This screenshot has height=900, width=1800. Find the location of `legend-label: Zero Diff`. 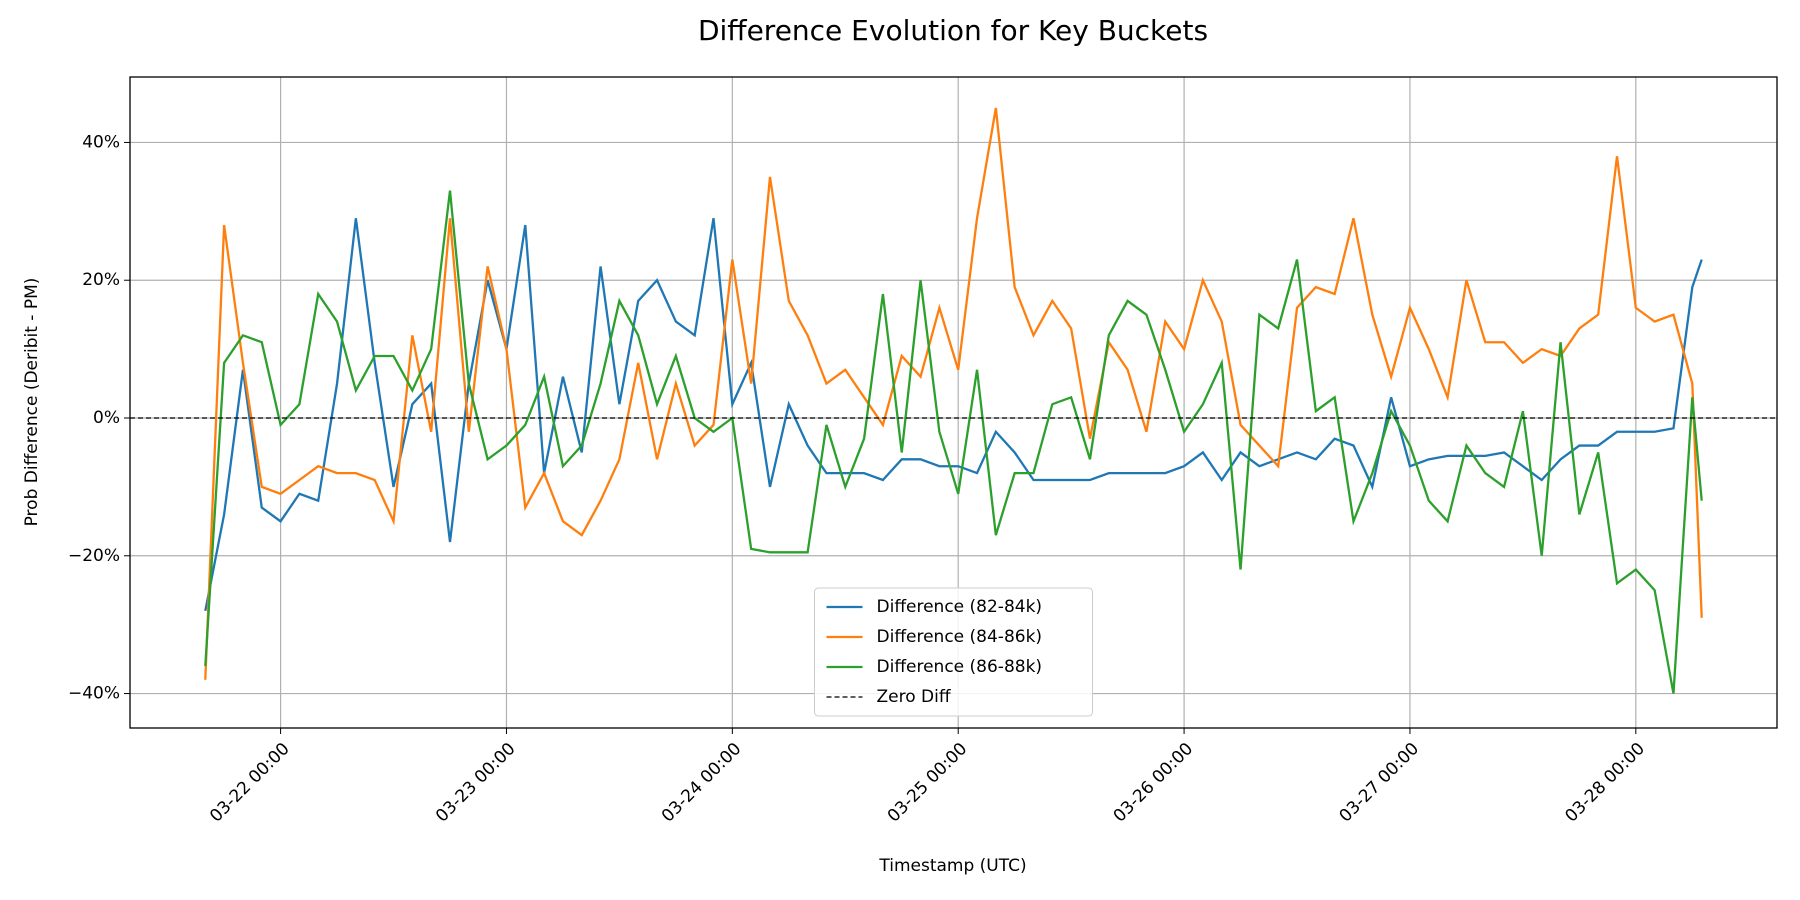

legend-label: Zero Diff is located at coordinates (914, 697).